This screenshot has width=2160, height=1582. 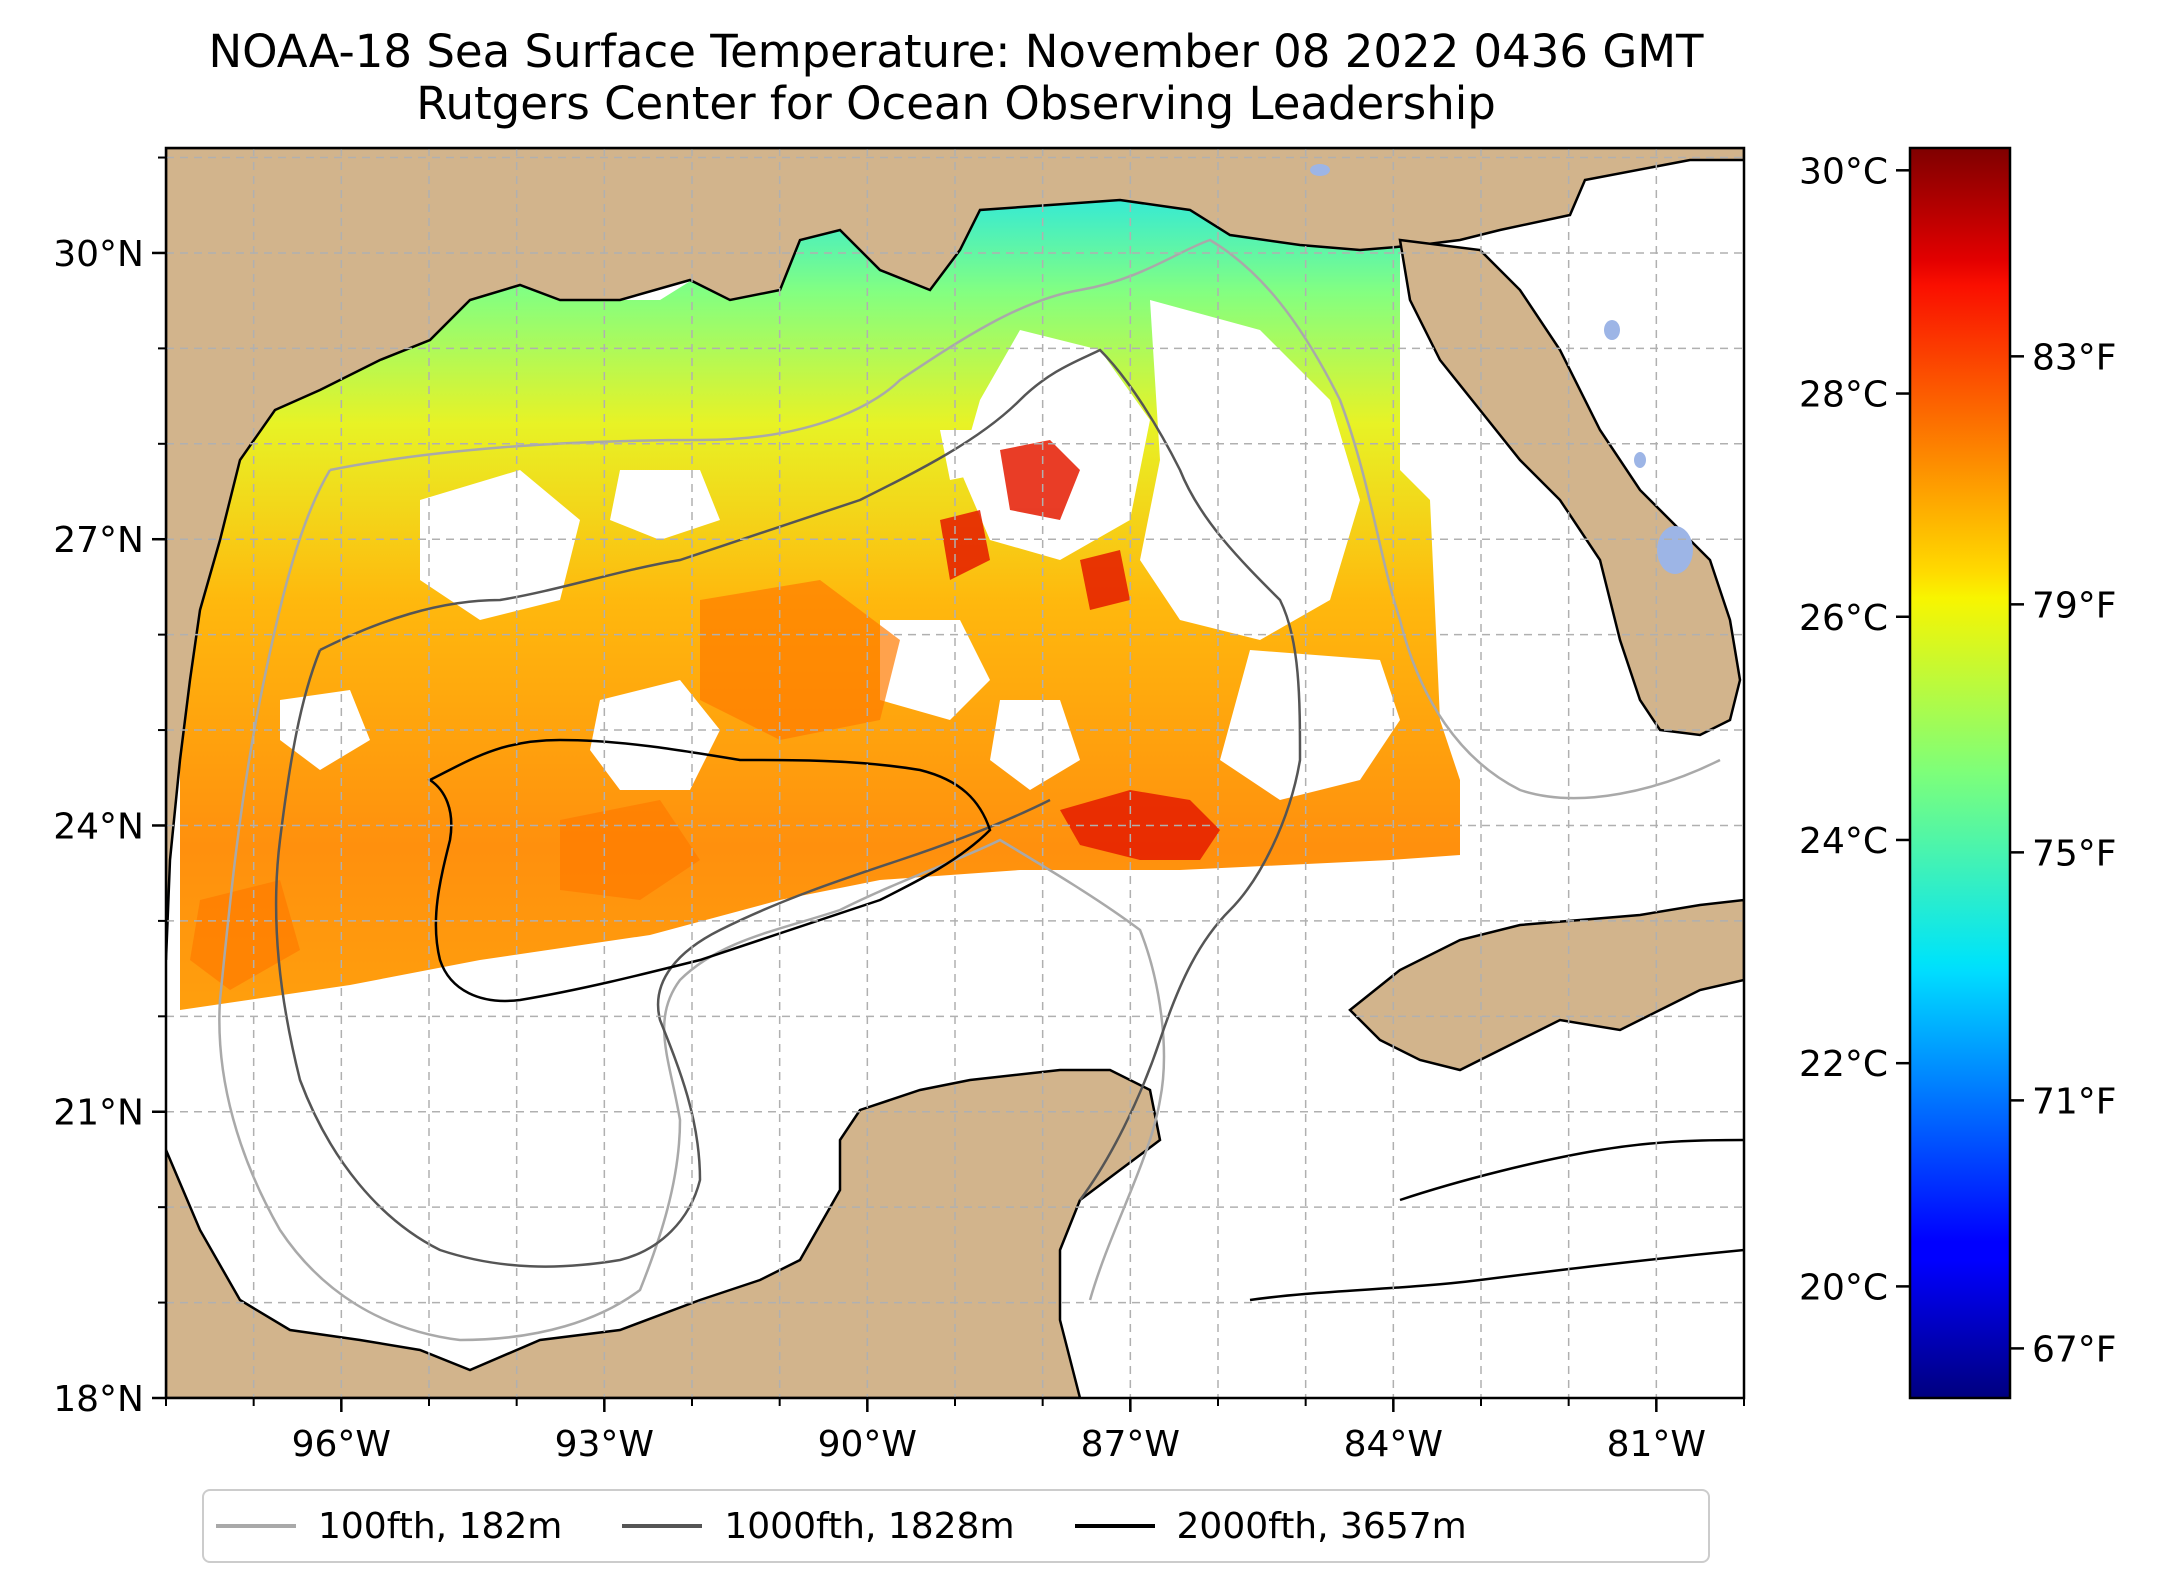 I want to click on colorbar-c-label: 20°C, so click(x=1843, y=1287).